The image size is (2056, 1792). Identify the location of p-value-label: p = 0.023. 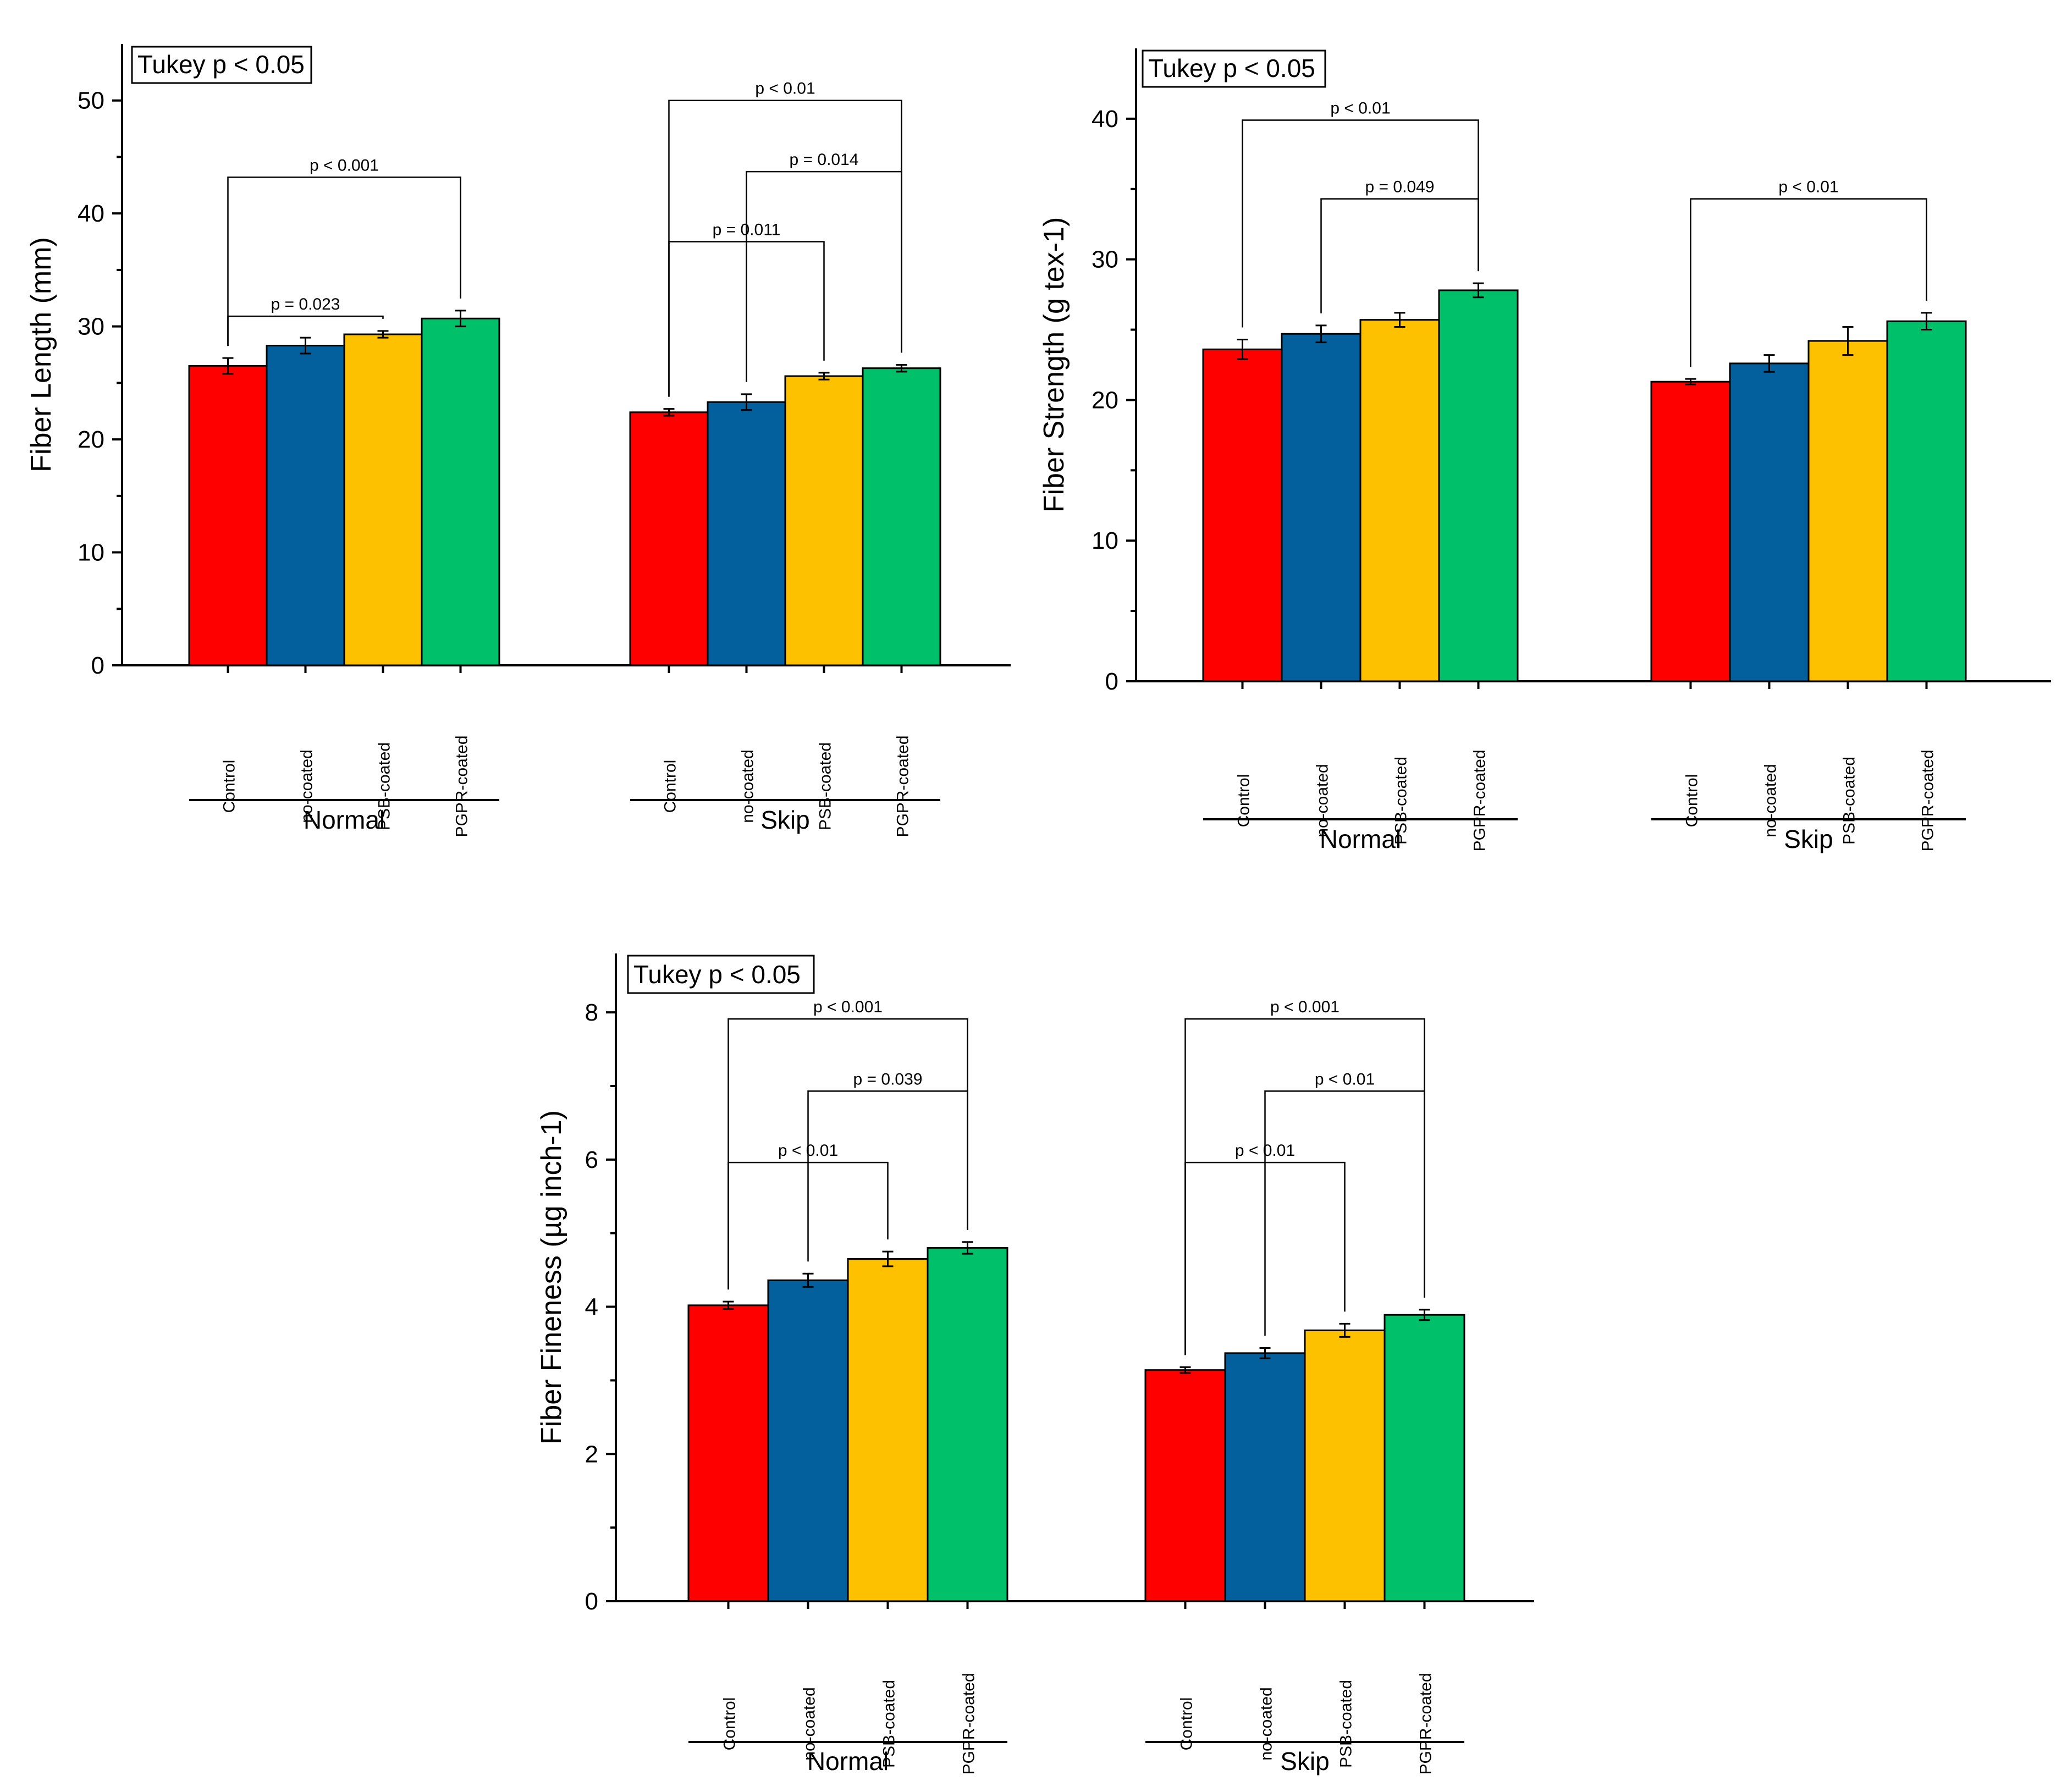
(306, 304).